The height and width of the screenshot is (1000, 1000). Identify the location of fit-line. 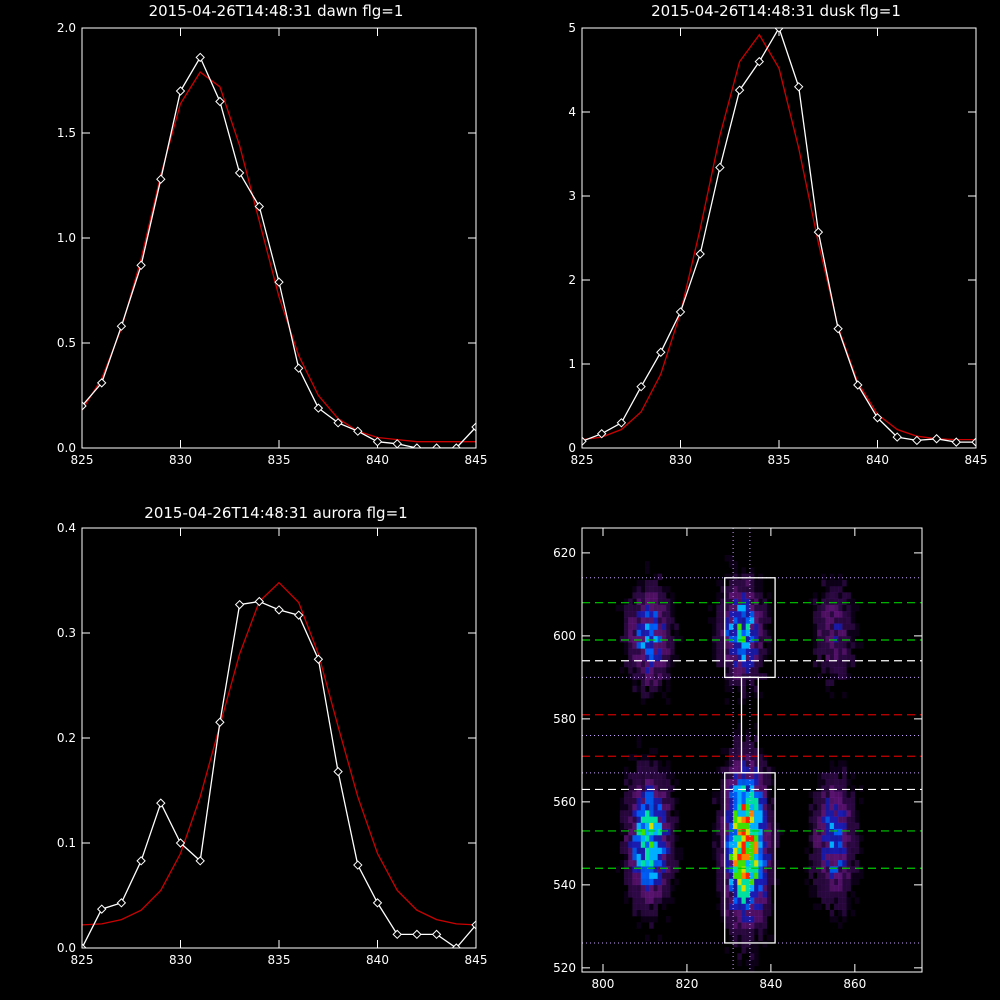
(279, 753).